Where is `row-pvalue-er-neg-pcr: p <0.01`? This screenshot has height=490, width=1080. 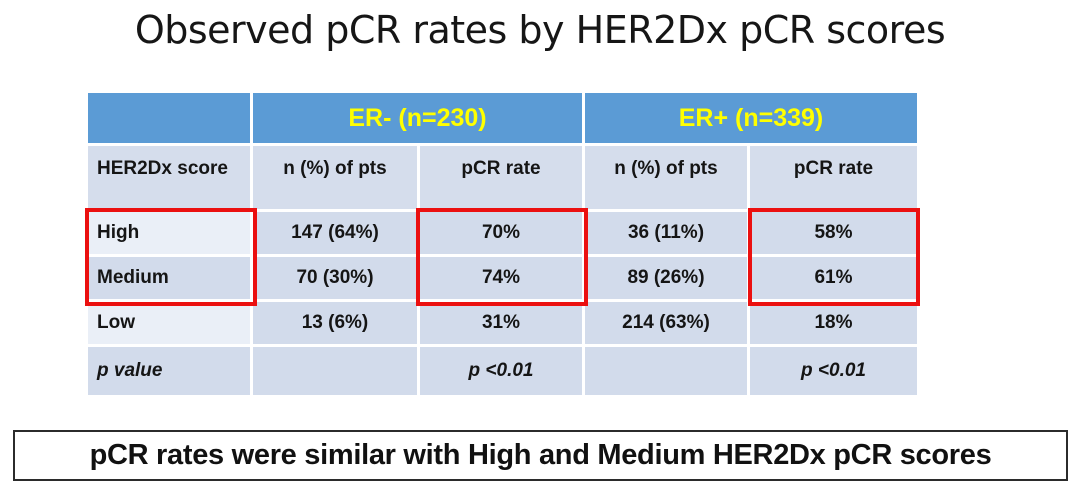
row-pvalue-er-neg-pcr: p <0.01 is located at coordinates (502, 371).